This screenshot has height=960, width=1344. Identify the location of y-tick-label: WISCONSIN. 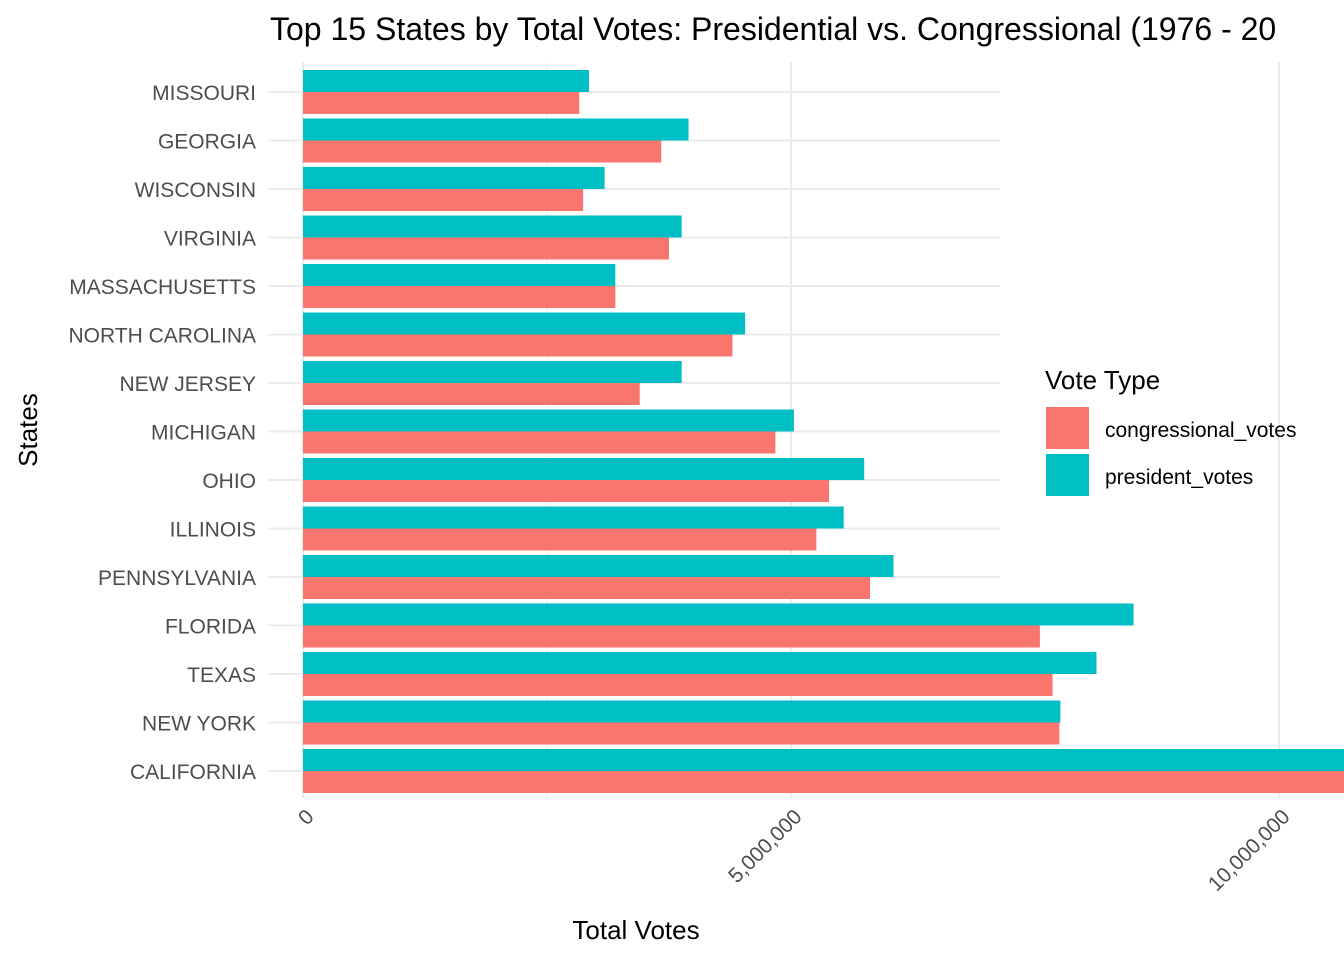
(195, 190).